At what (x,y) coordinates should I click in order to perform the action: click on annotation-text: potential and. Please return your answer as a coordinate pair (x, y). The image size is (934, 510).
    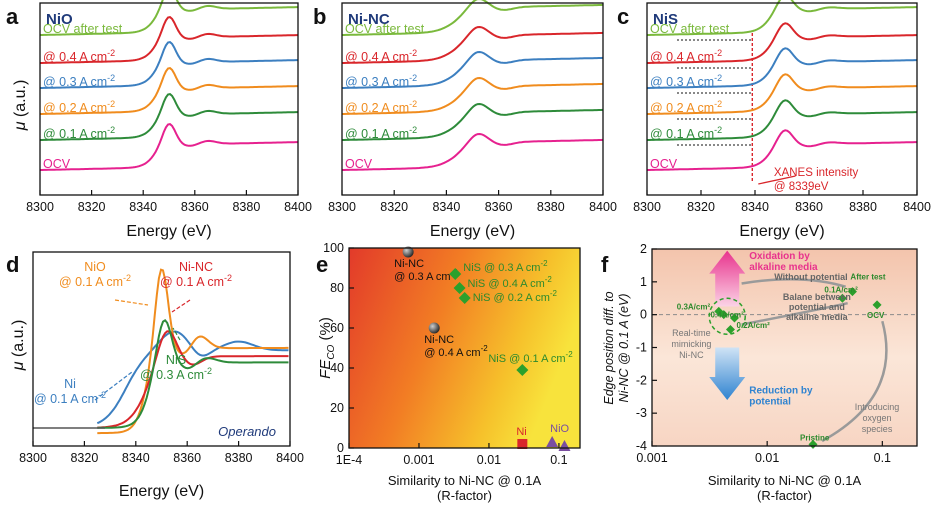
    Looking at the image, I should click on (817, 307).